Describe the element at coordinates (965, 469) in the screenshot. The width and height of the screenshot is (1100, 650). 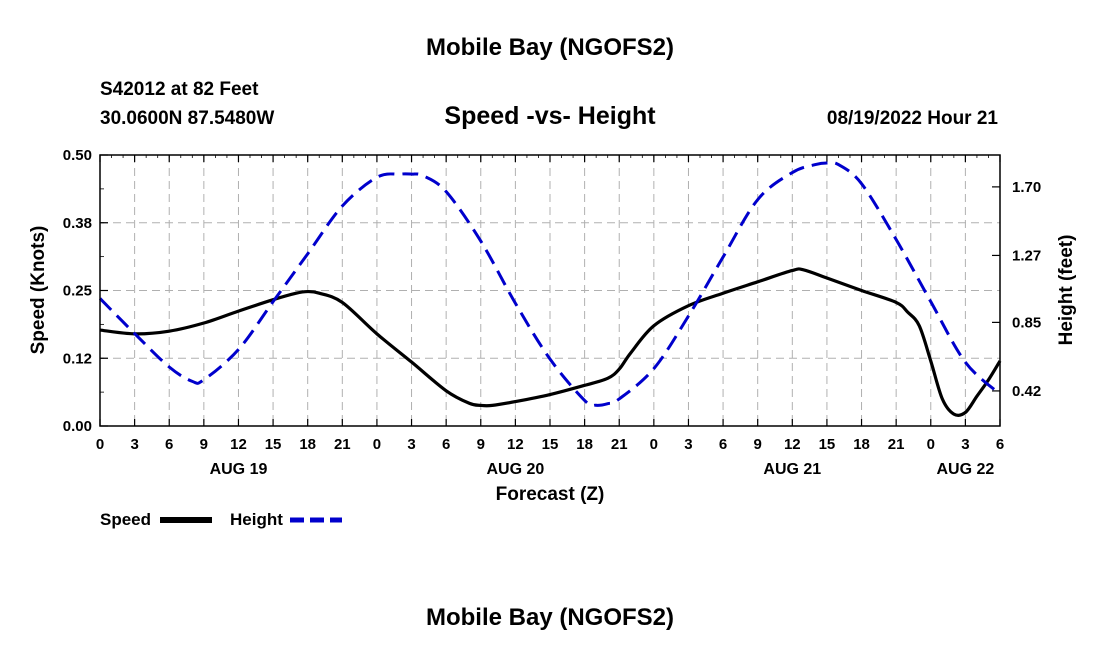
I see `x-date-label: AUG 22` at that location.